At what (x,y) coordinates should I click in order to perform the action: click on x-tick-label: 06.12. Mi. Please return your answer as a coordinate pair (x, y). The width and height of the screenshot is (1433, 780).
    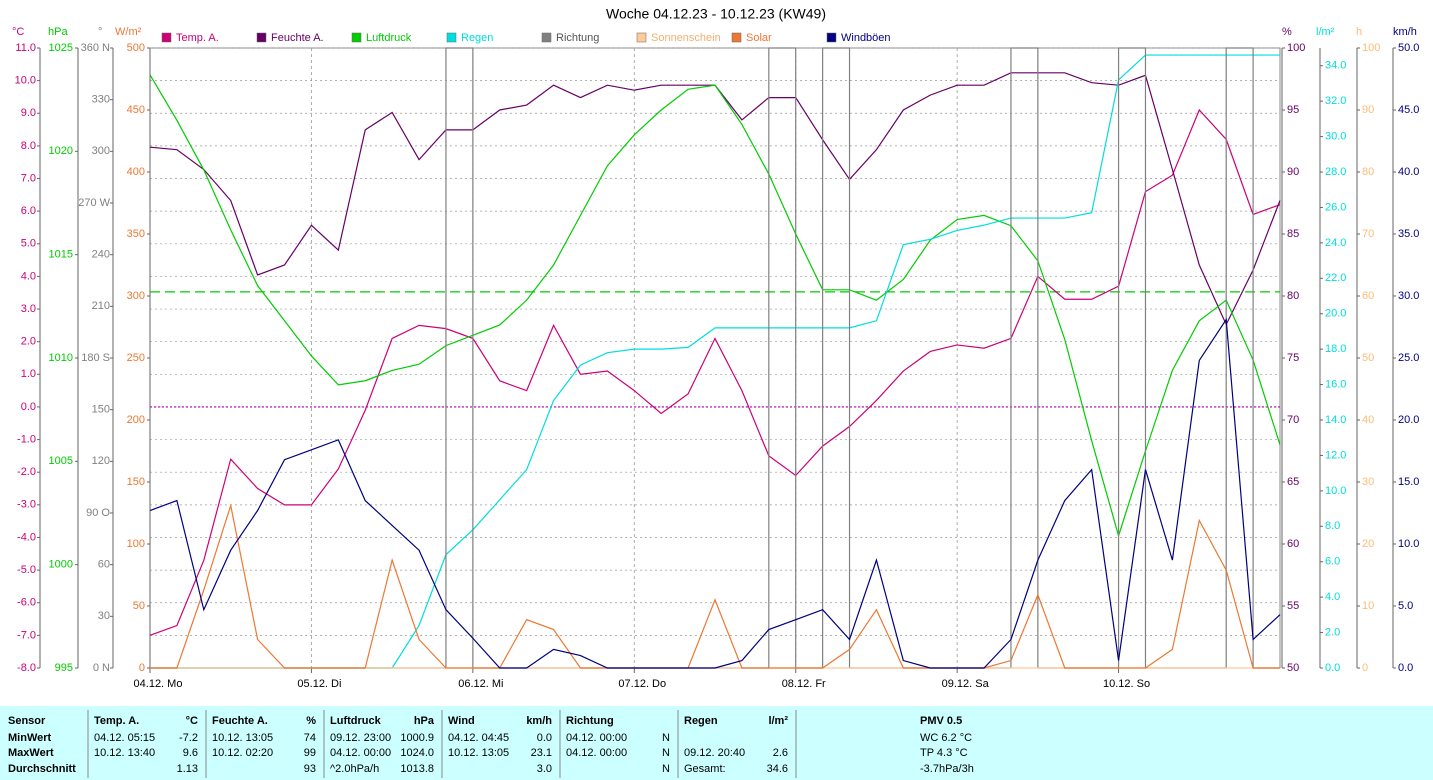
    Looking at the image, I should click on (480, 684).